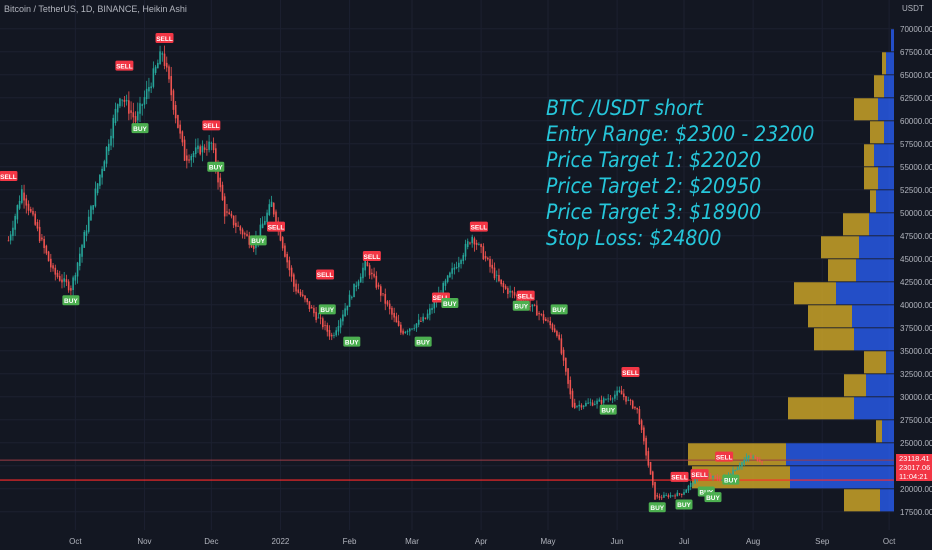 The image size is (932, 550). What do you see at coordinates (916, 328) in the screenshot?
I see `y-tick-label: 37500.00` at bounding box center [916, 328].